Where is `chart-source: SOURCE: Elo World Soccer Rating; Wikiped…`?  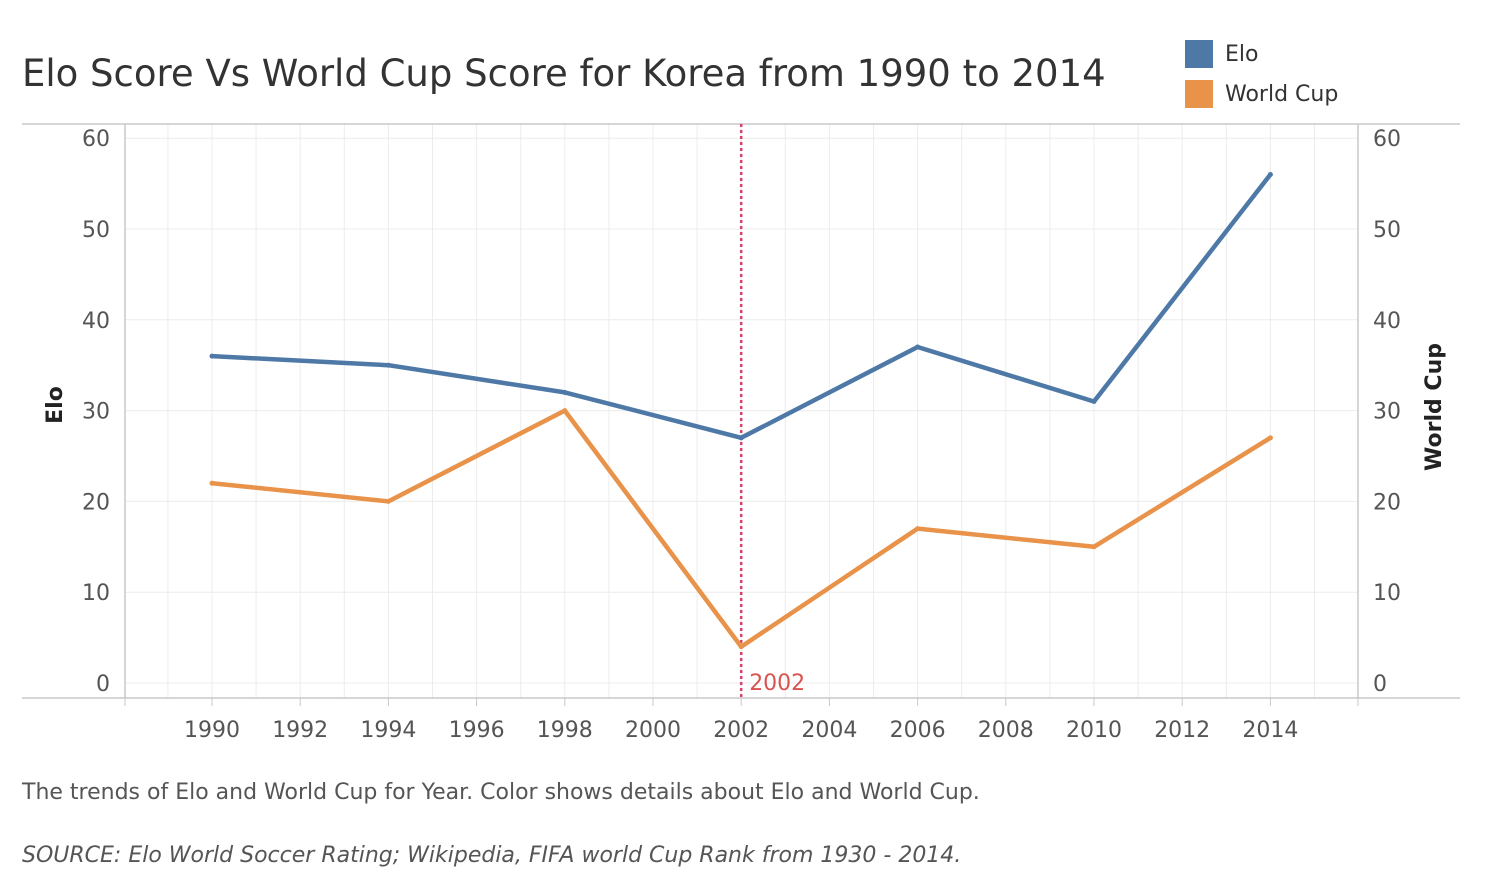 chart-source: SOURCE: Elo World Soccer Rating; Wikiped… is located at coordinates (492, 855).